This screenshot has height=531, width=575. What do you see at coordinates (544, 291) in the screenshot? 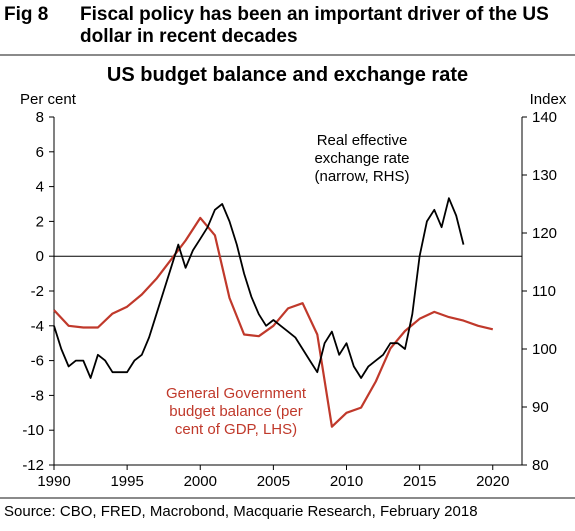
I see `right-tick-label: 110` at bounding box center [544, 291].